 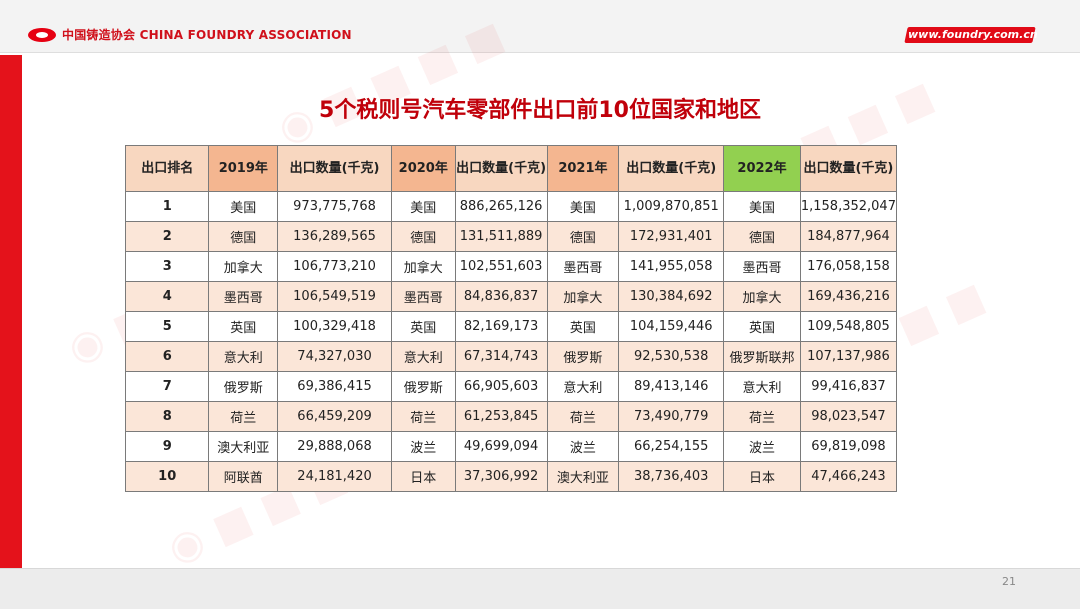 What do you see at coordinates (334, 266) in the screenshot?
I see `quantity-cell: 106,773,210` at bounding box center [334, 266].